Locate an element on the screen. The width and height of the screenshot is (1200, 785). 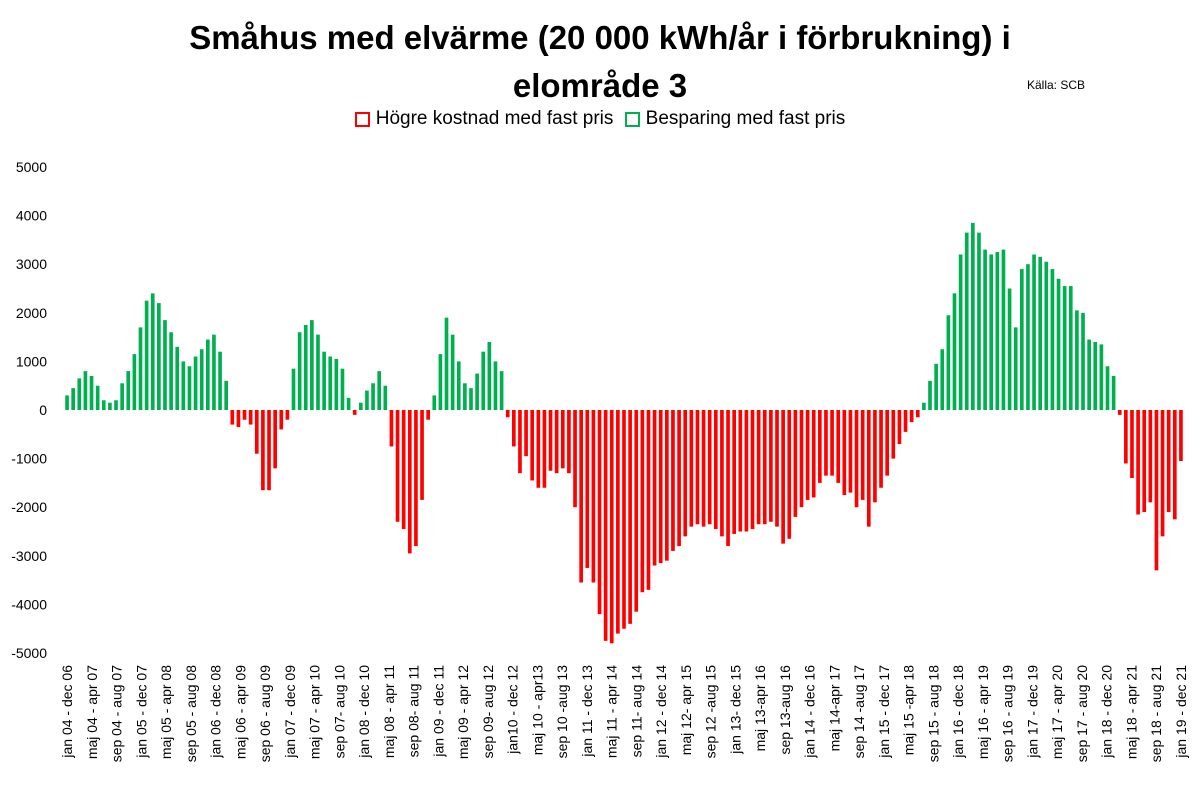
y-tick-label: 1000 is located at coordinates (31, 361).